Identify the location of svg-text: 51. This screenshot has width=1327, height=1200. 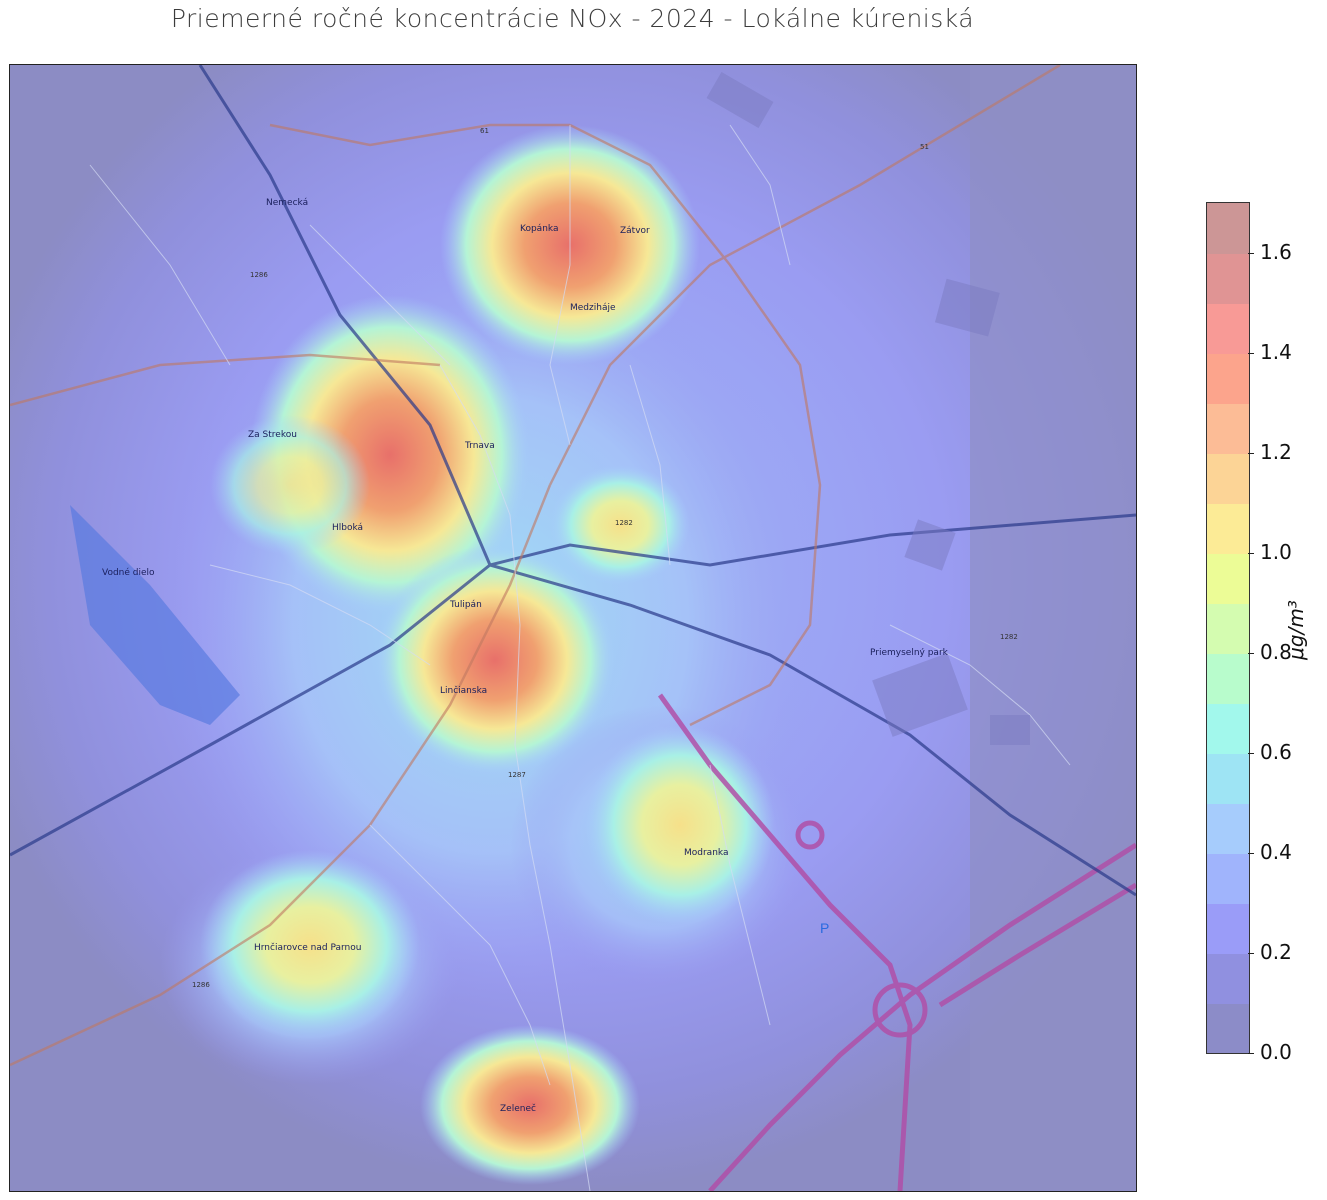
(924, 147).